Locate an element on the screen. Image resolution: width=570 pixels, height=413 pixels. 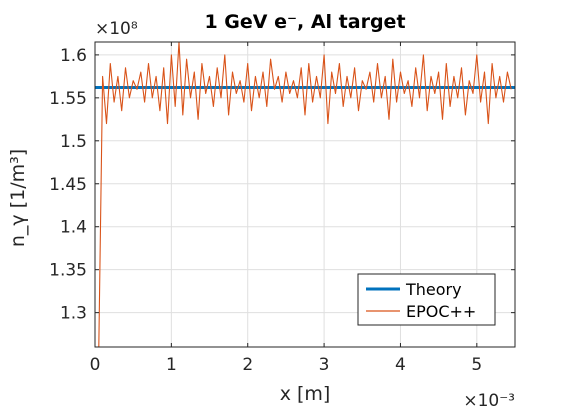
legend-box is located at coordinates (426, 299).